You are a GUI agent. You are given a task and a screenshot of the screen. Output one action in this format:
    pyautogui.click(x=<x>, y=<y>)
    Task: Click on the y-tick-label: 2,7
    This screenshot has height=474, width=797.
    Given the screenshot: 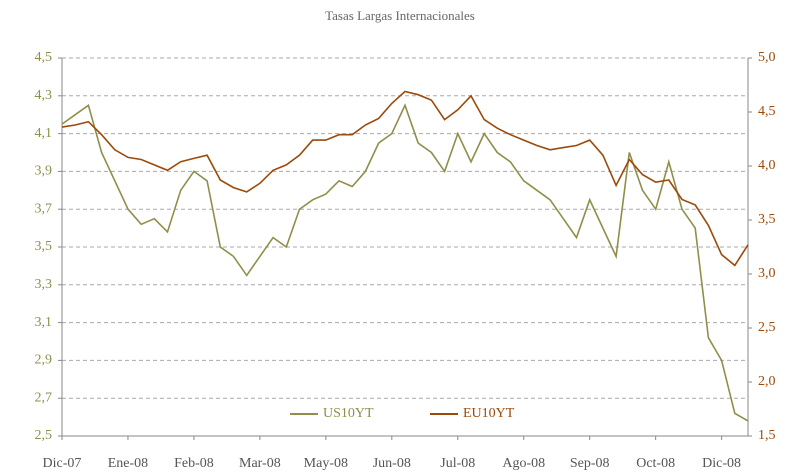 What is the action you would take?
    pyautogui.click(x=44, y=397)
    